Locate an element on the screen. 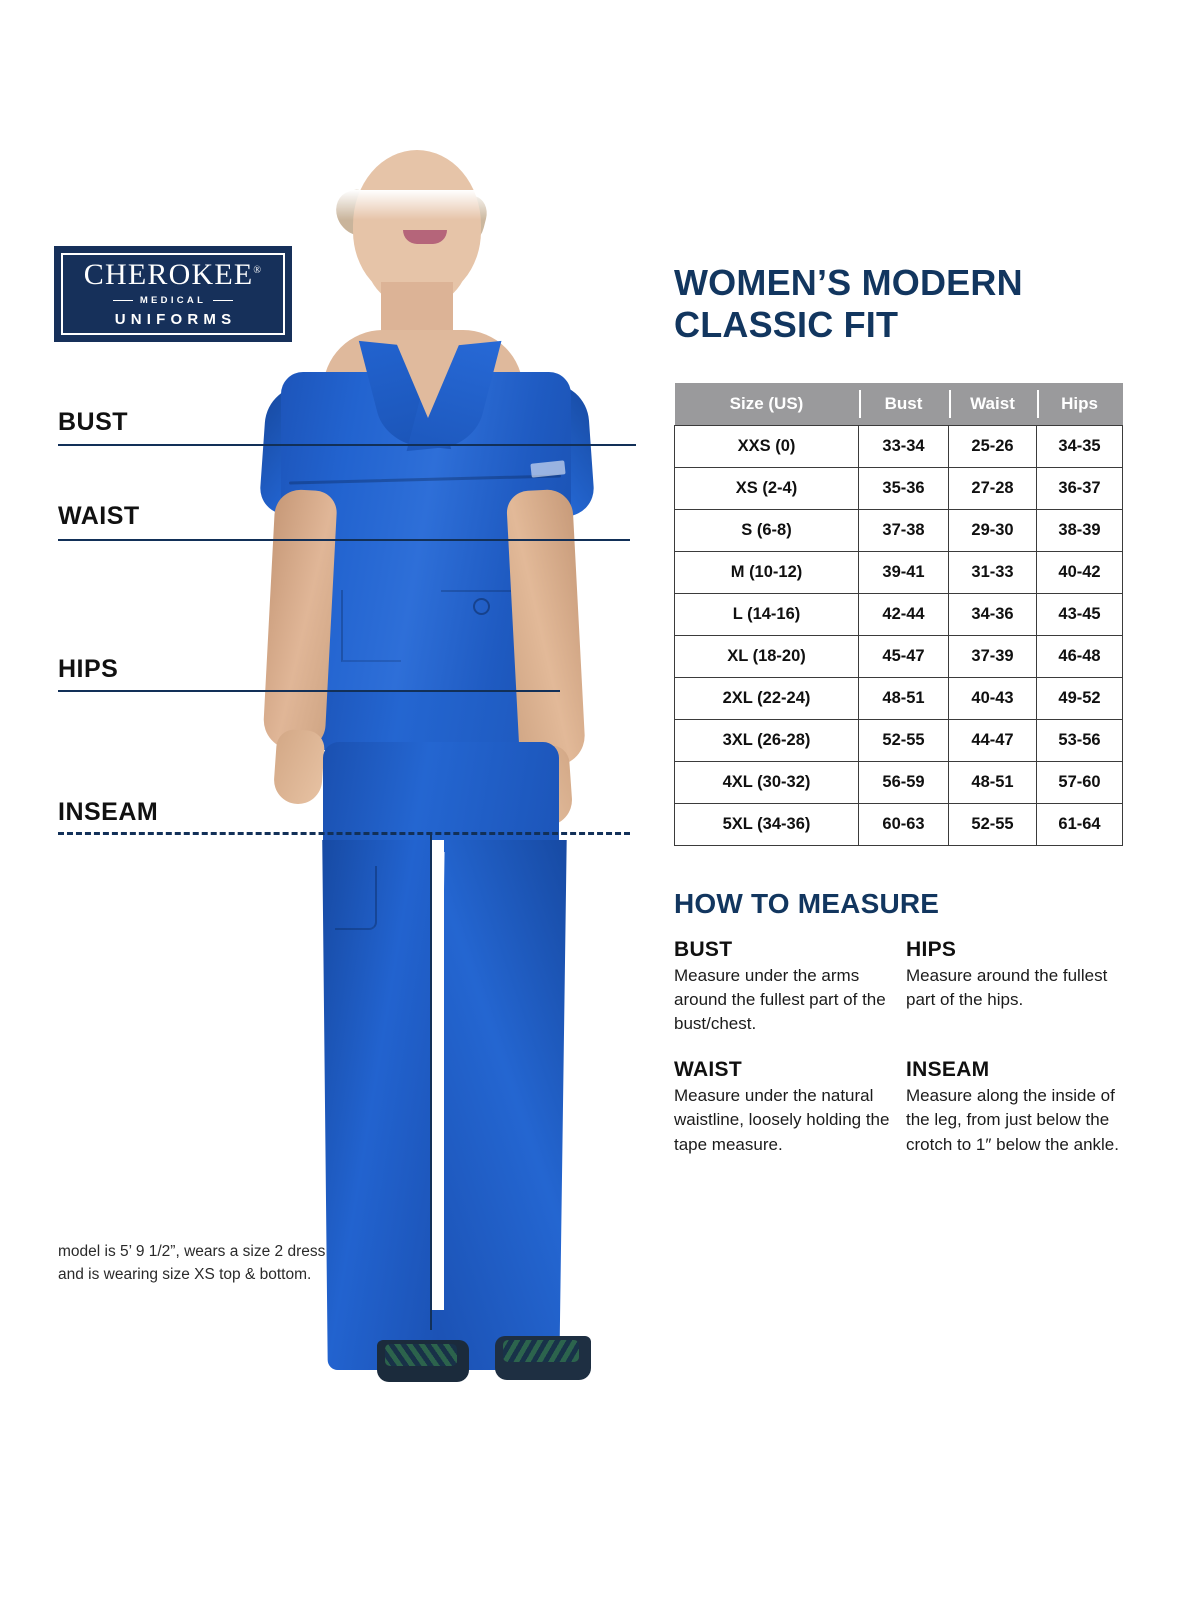 The width and height of the screenshot is (1200, 1600). model-shoe-pattern-left is located at coordinates (421, 1355).